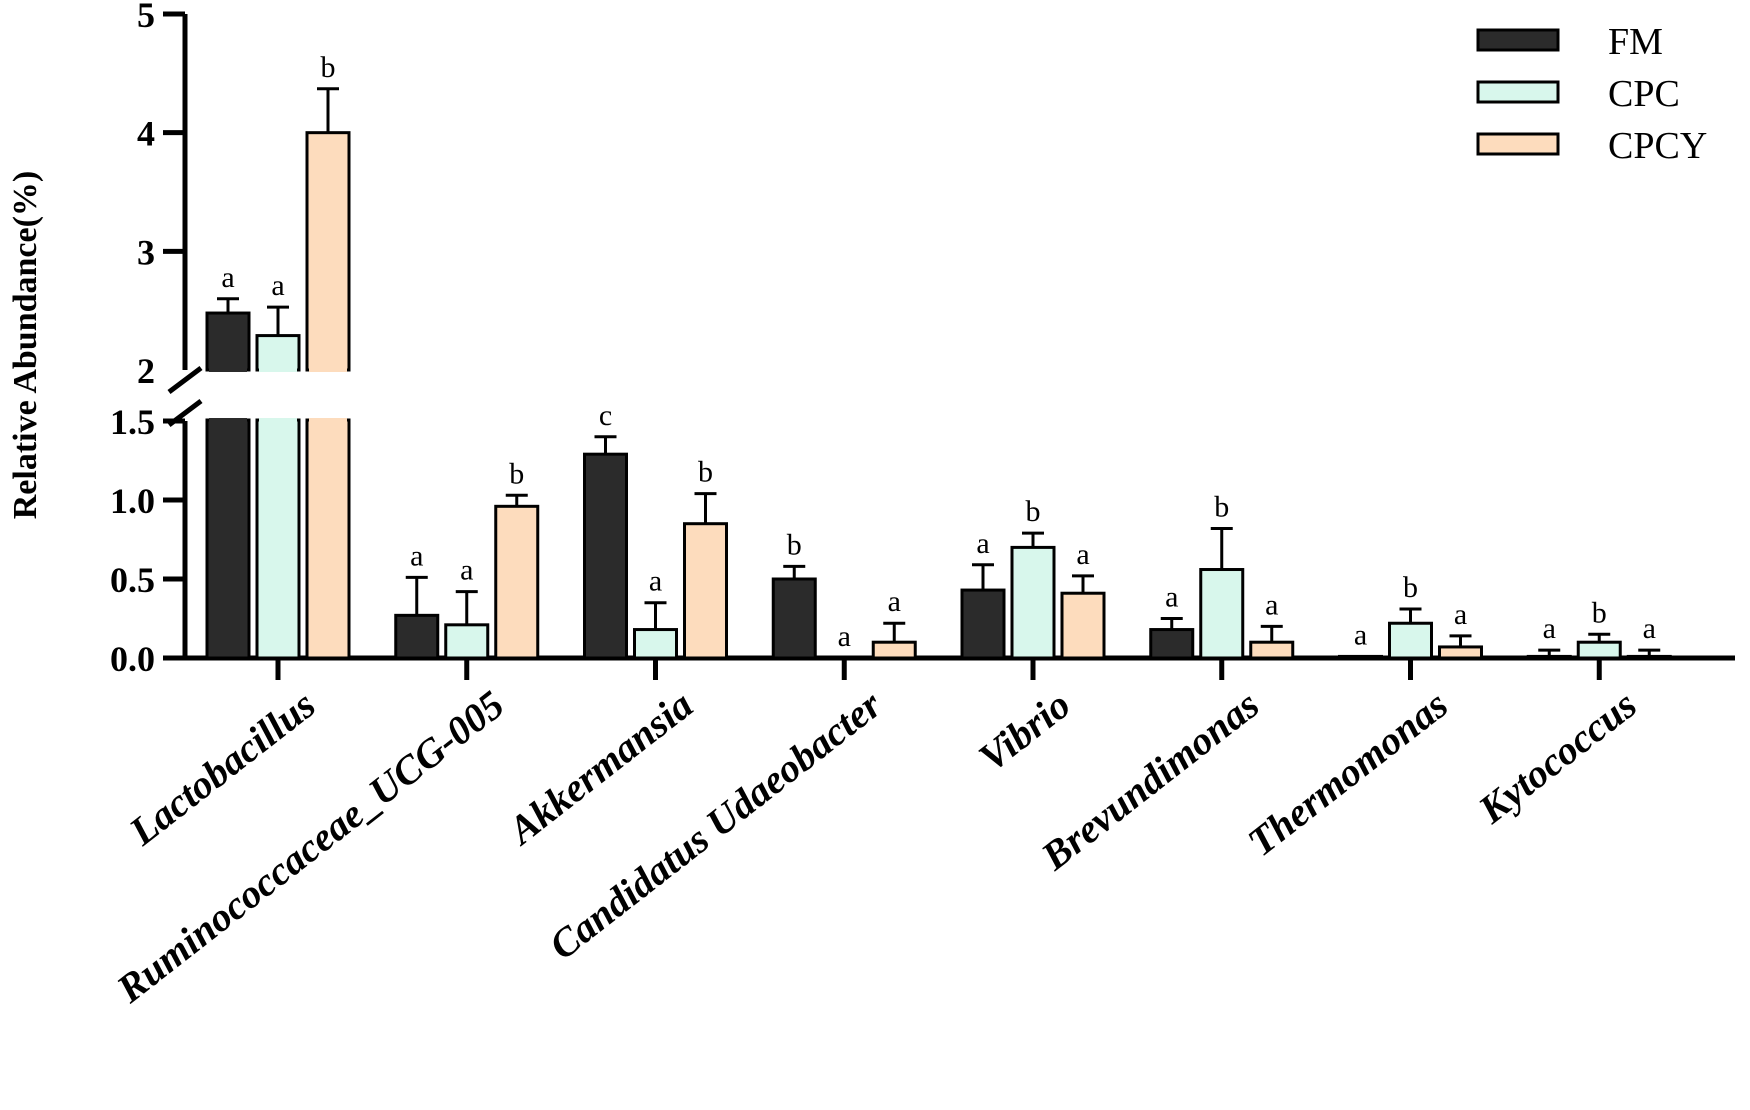 This screenshot has height=1110, width=1750. What do you see at coordinates (132, 501) in the screenshot?
I see `y-tick-label: 1.0` at bounding box center [132, 501].